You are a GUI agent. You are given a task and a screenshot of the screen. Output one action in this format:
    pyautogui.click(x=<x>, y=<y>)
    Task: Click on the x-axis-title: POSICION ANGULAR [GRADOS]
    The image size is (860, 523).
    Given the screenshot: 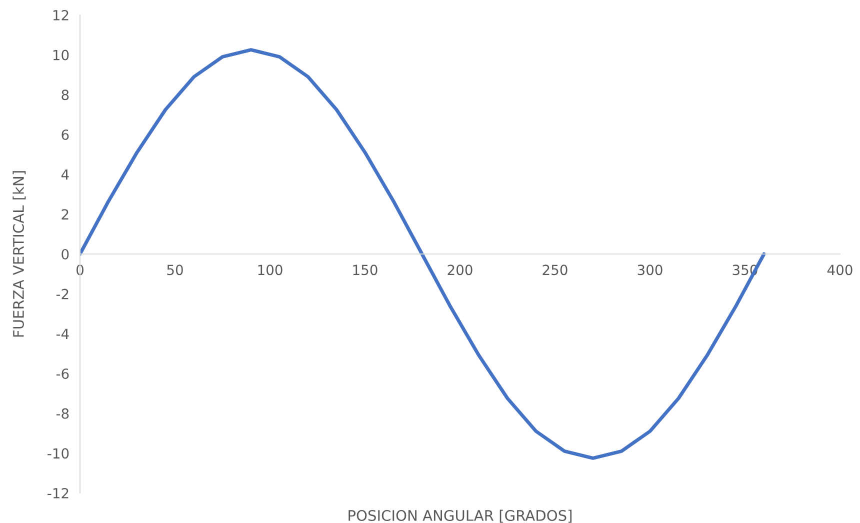 What is the action you would take?
    pyautogui.click(x=460, y=516)
    